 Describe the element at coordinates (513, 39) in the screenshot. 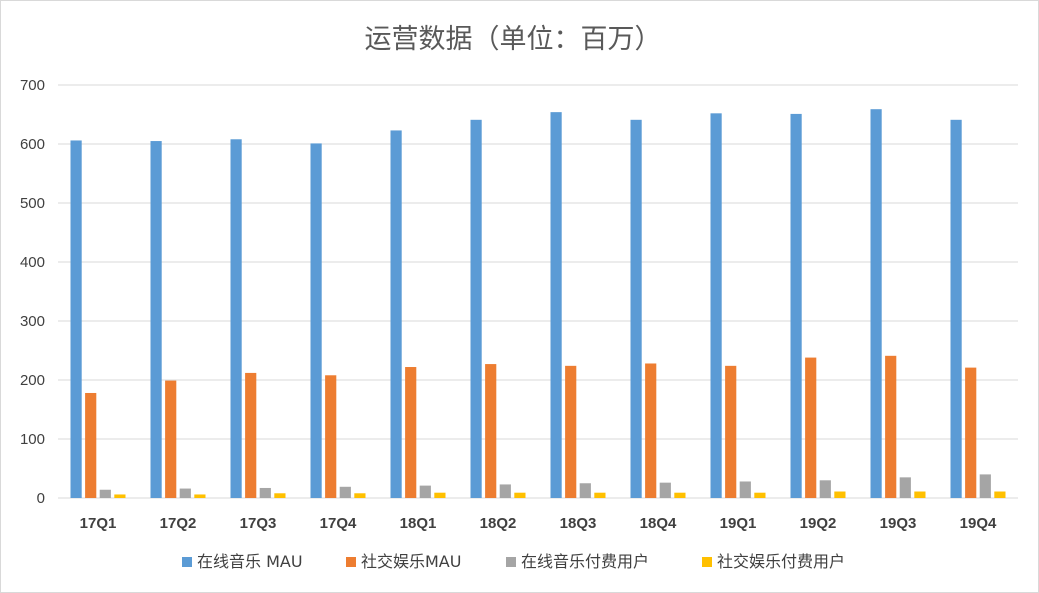

I see `chart-title: 运营数据（单位：百万）` at that location.